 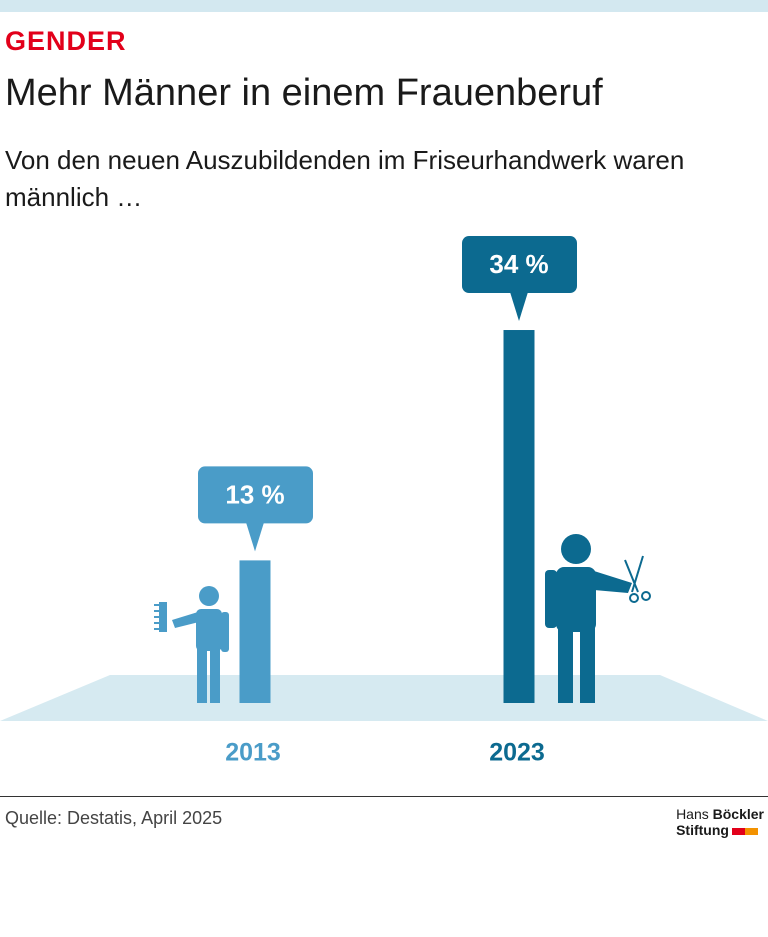 What do you see at coordinates (253, 753) in the screenshot?
I see `x-tick-label: 2013` at bounding box center [253, 753].